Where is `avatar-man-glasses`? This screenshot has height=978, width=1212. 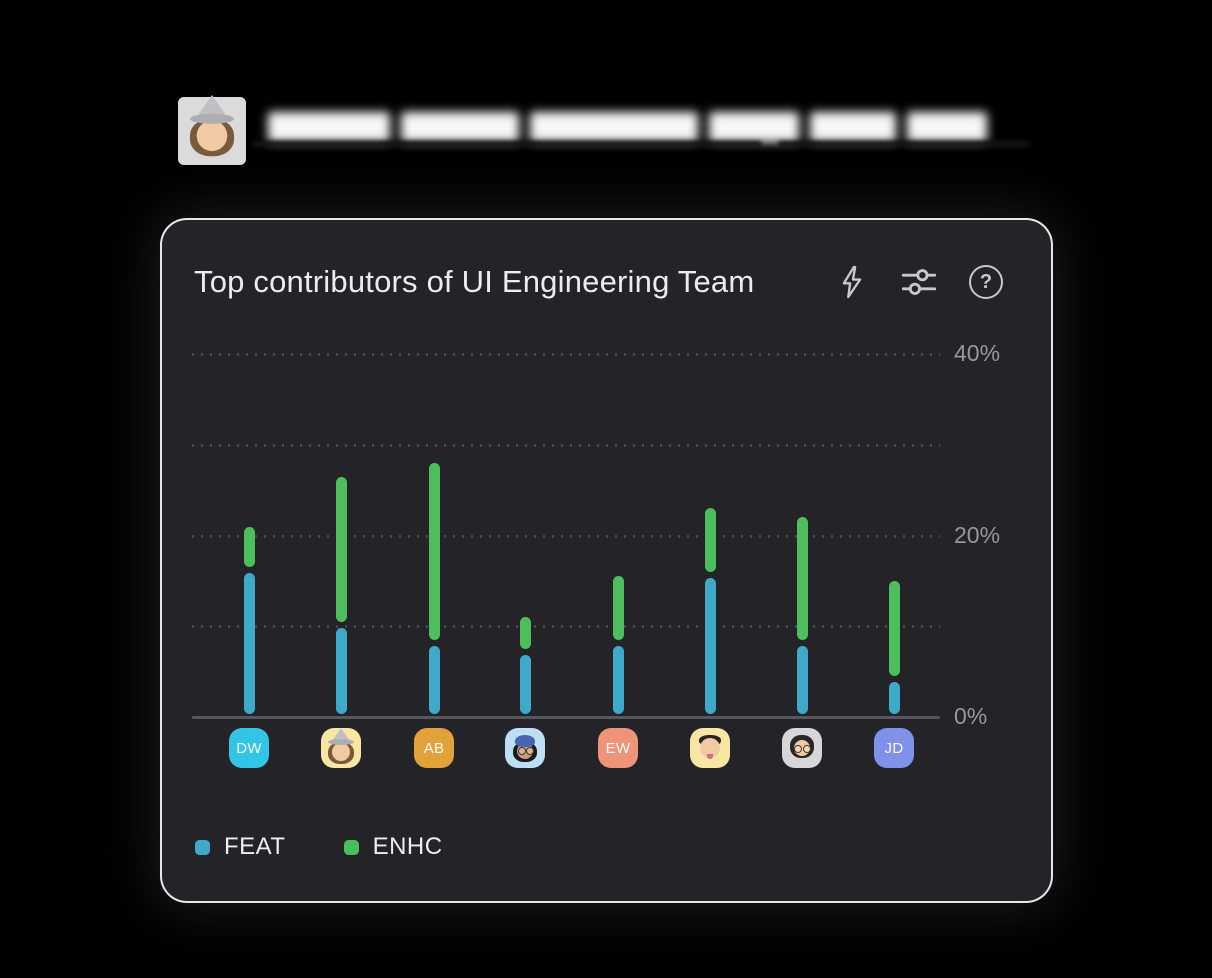
avatar-man-glasses is located at coordinates (802, 748).